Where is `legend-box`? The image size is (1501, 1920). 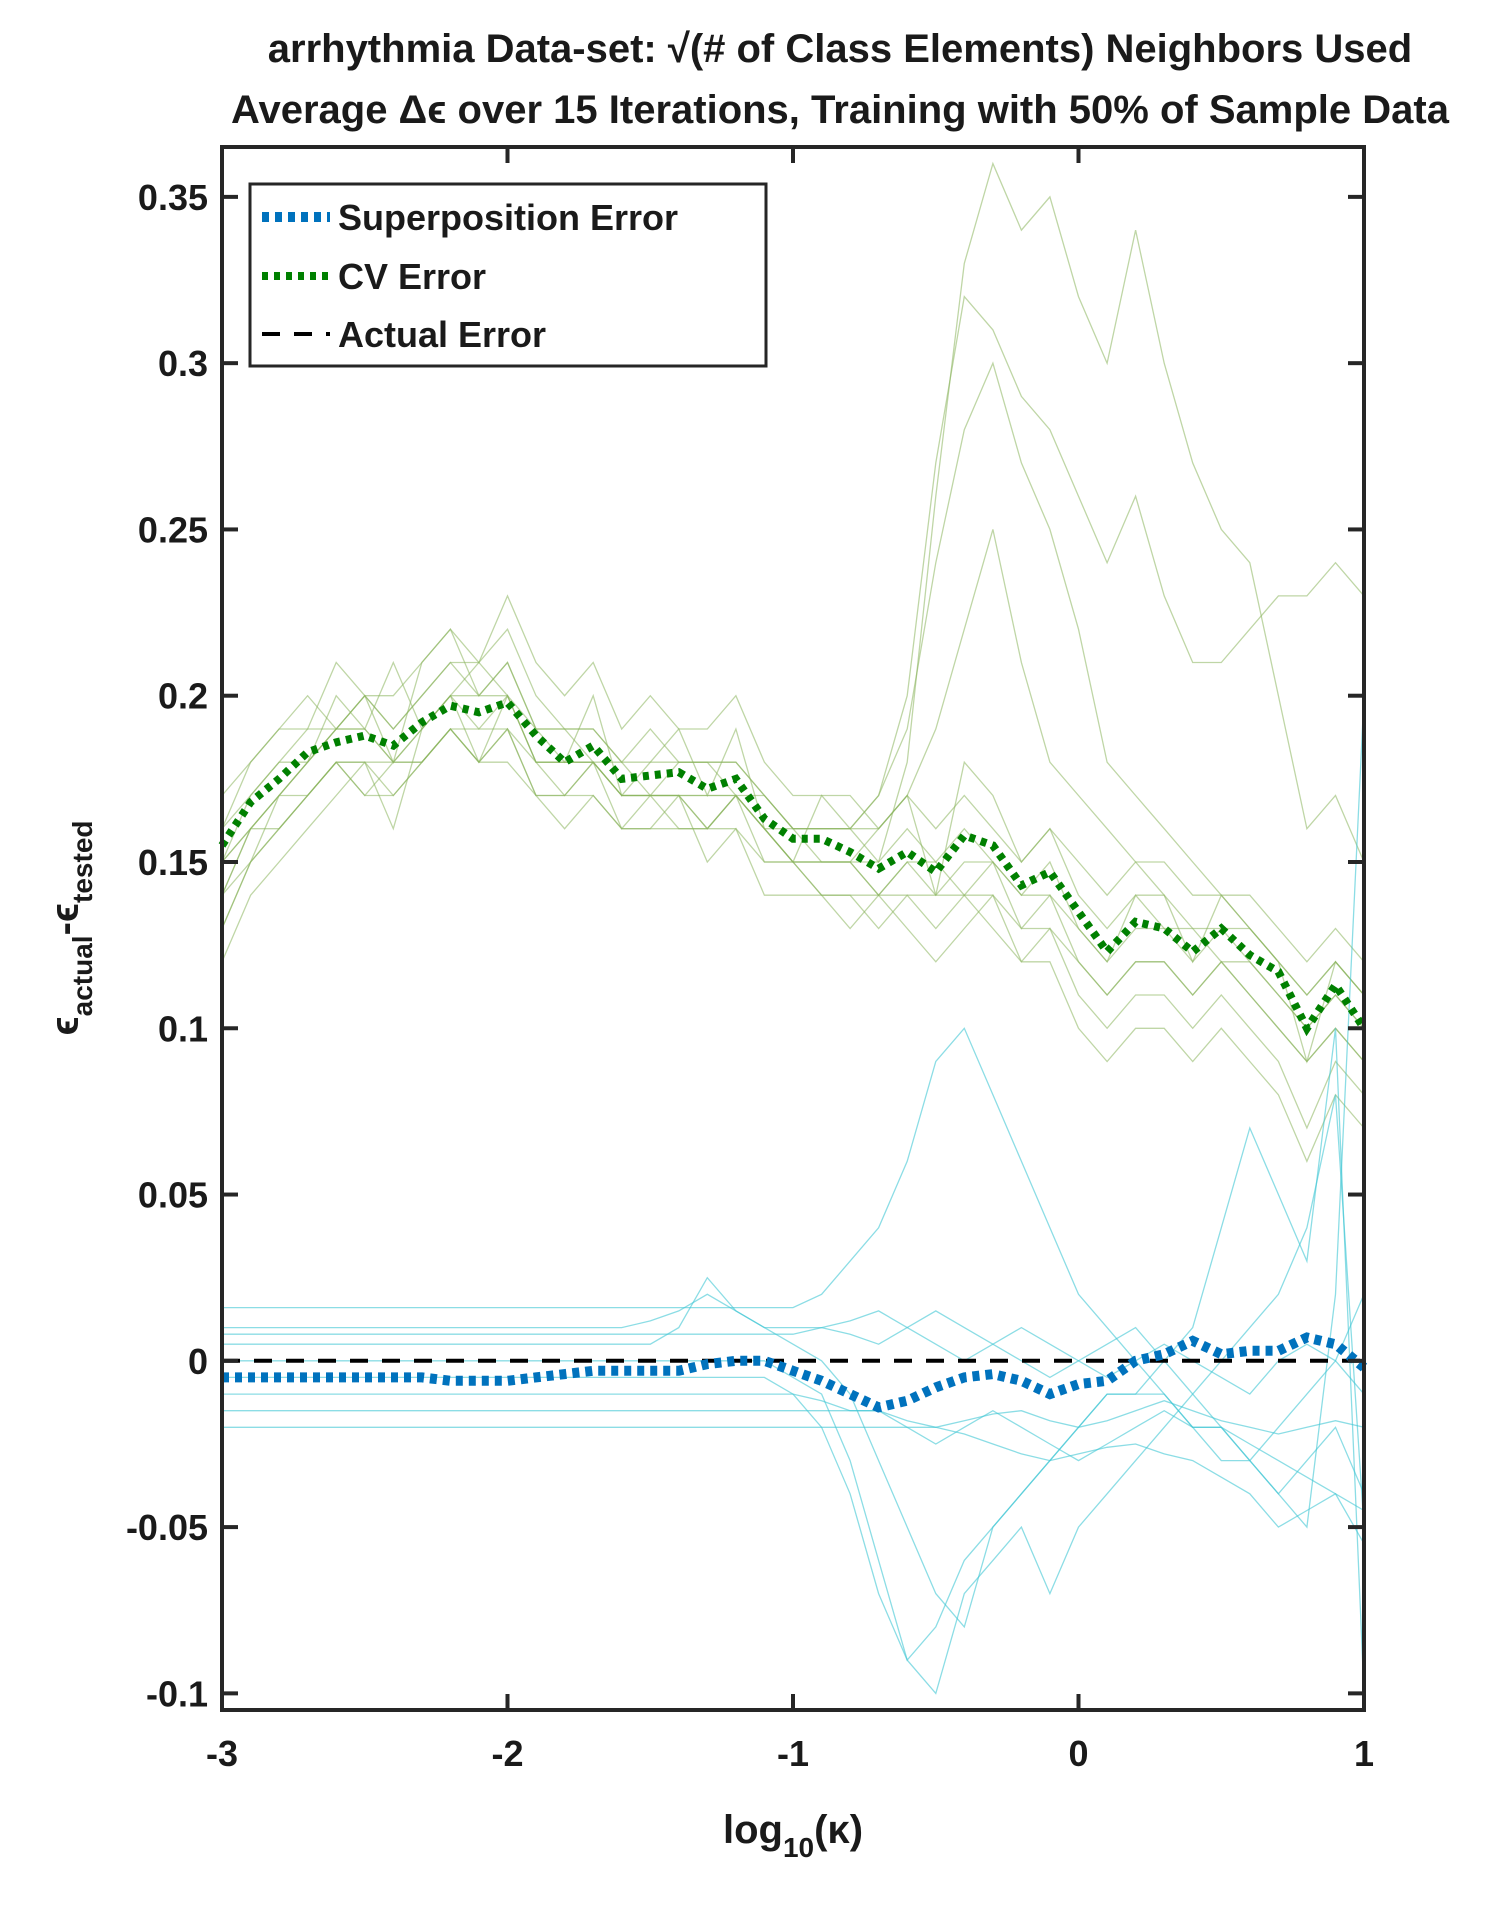 legend-box is located at coordinates (508, 275).